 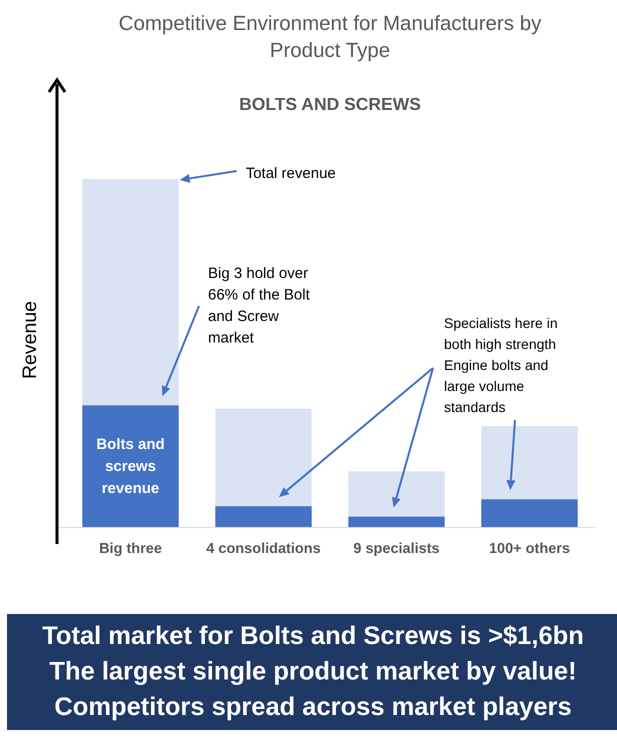 I want to click on text: The largest single product market by value!, so click(x=313, y=672).